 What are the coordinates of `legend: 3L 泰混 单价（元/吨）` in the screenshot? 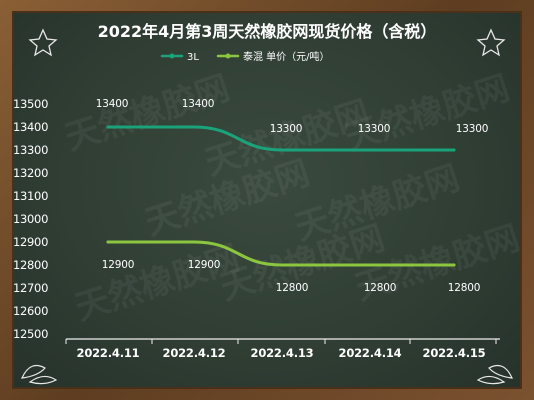 It's located at (245, 56).